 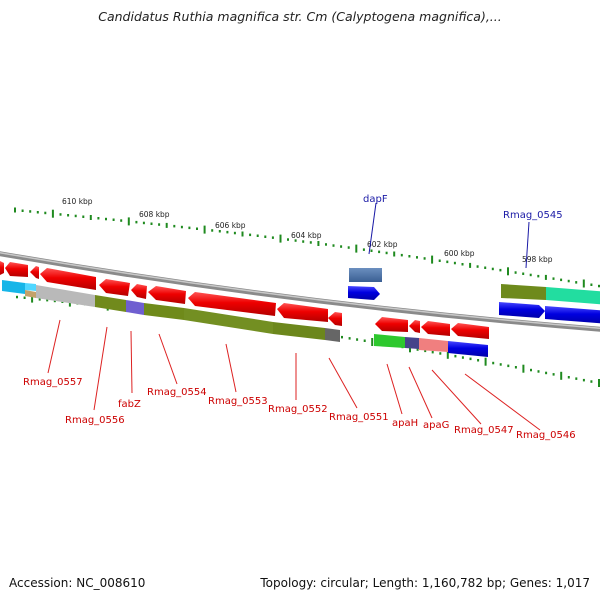 I want to click on gene-label-Rmag_0545: Rmag_0545, so click(x=533, y=215).